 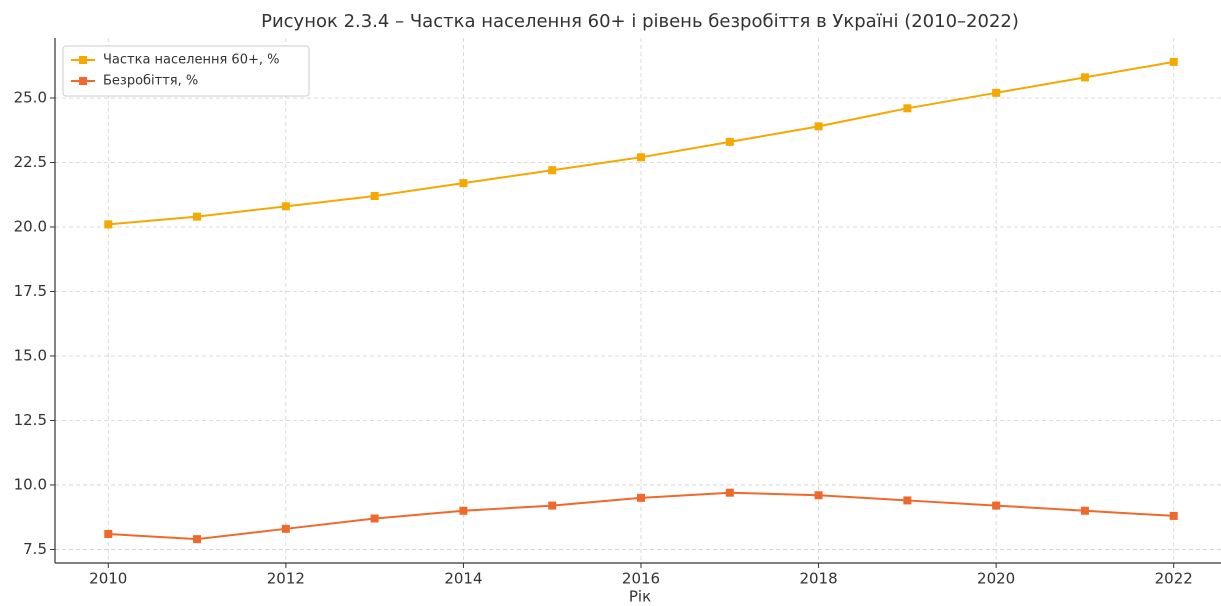 What do you see at coordinates (30, 97) in the screenshot?
I see `y-tick-label: 25.0` at bounding box center [30, 97].